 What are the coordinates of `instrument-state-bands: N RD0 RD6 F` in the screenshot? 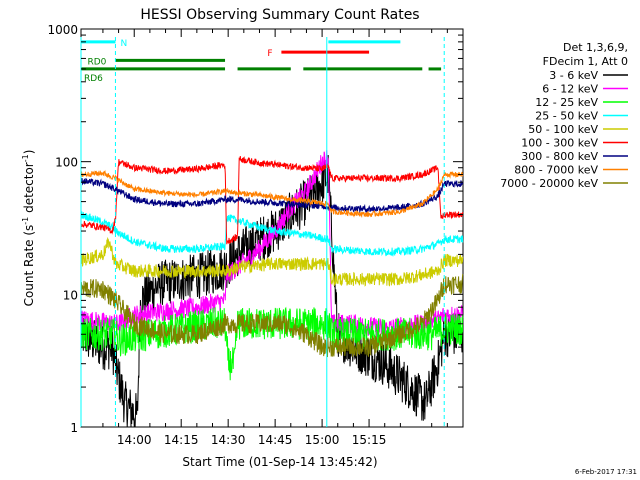 It's located at (261, 61).